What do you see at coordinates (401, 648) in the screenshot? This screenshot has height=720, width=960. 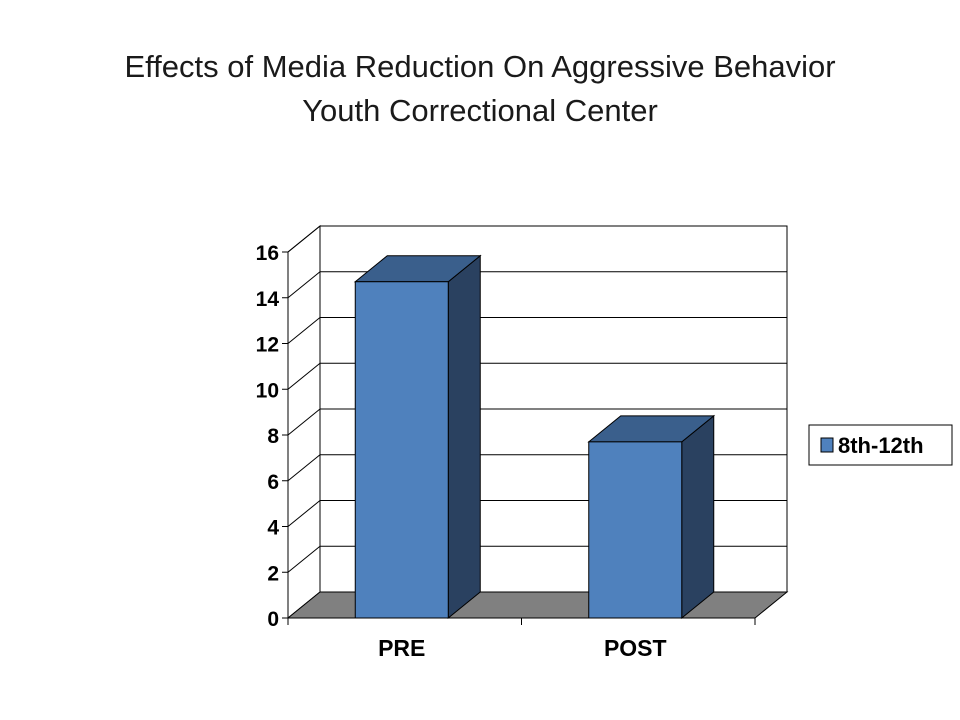 I see `x-tick-label: PRE` at bounding box center [401, 648].